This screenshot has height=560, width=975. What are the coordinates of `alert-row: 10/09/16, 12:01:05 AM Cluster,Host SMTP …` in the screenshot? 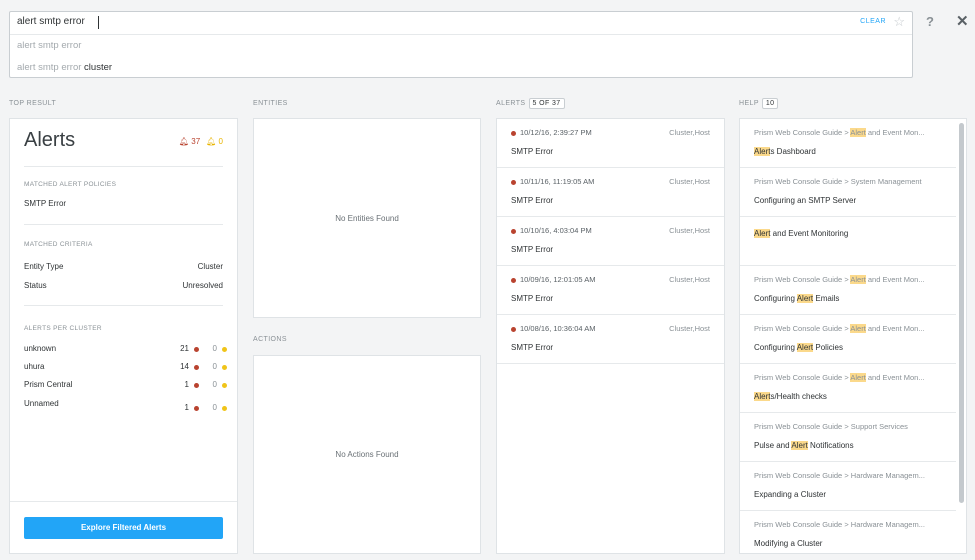 It's located at (610, 290).